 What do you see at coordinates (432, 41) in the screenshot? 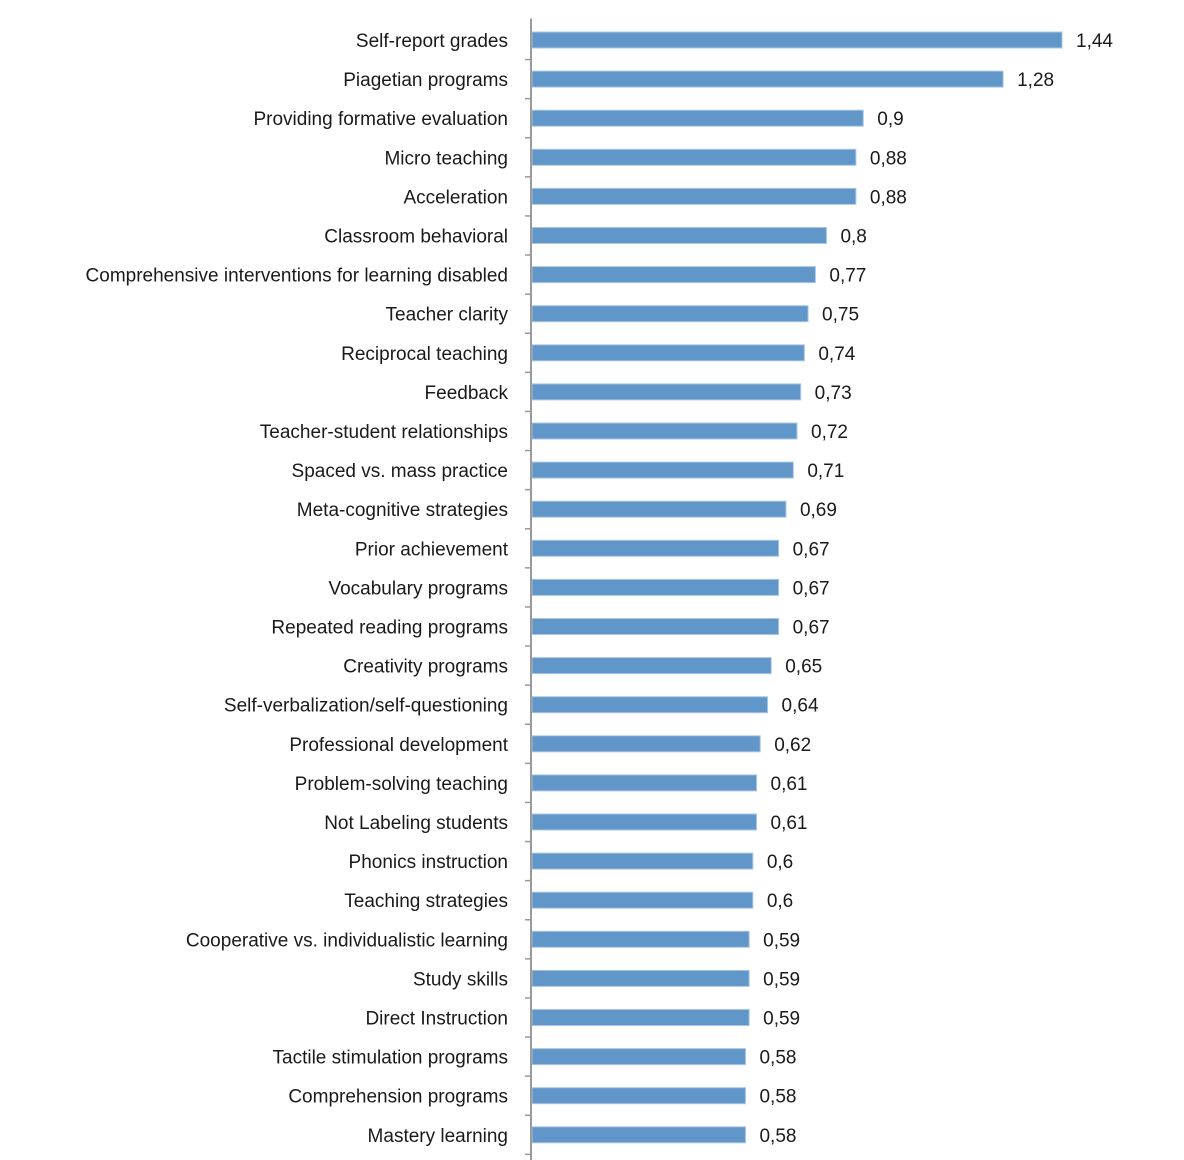
I see `category-label: Self-report grades` at bounding box center [432, 41].